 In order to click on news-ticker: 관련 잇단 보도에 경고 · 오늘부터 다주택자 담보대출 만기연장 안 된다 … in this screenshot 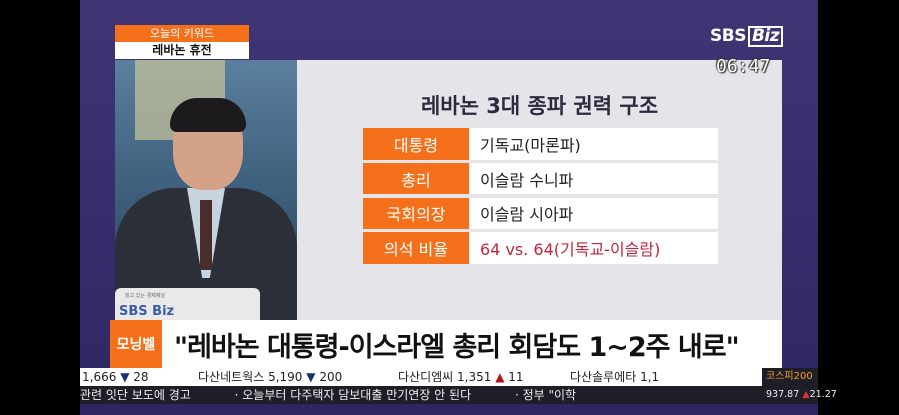, I will do `click(421, 395)`.